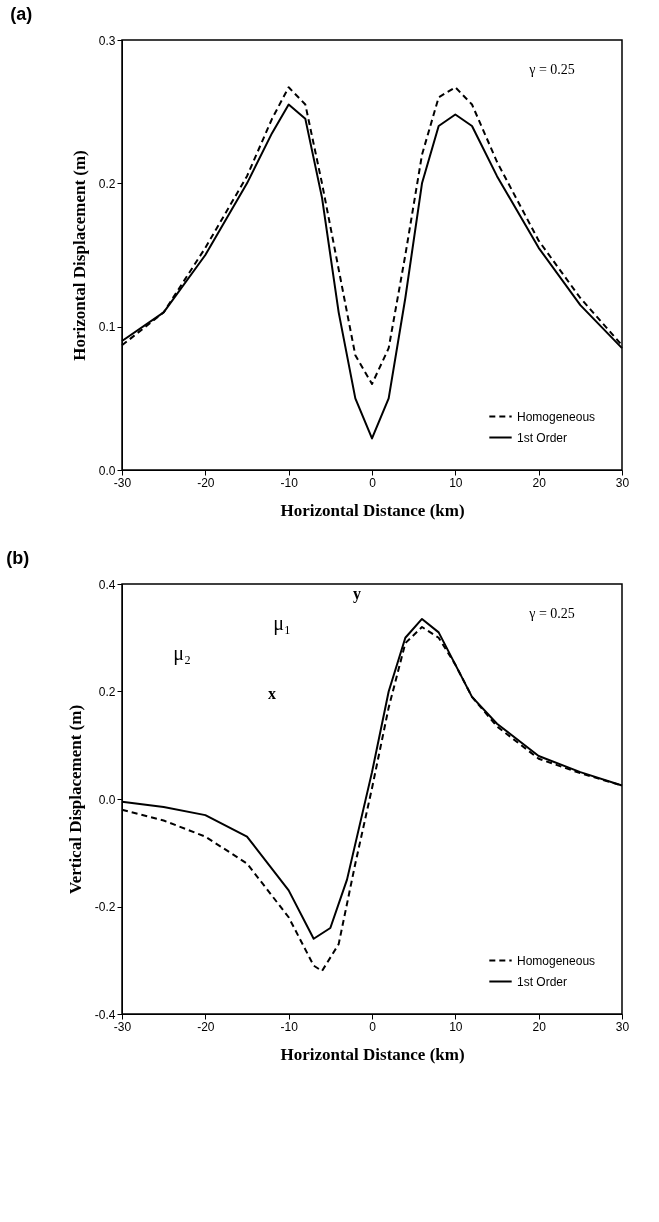 The width and height of the screenshot is (659, 1222). Describe the element at coordinates (105, 1014) in the screenshot. I see `y-tick-label: -0.4` at that location.